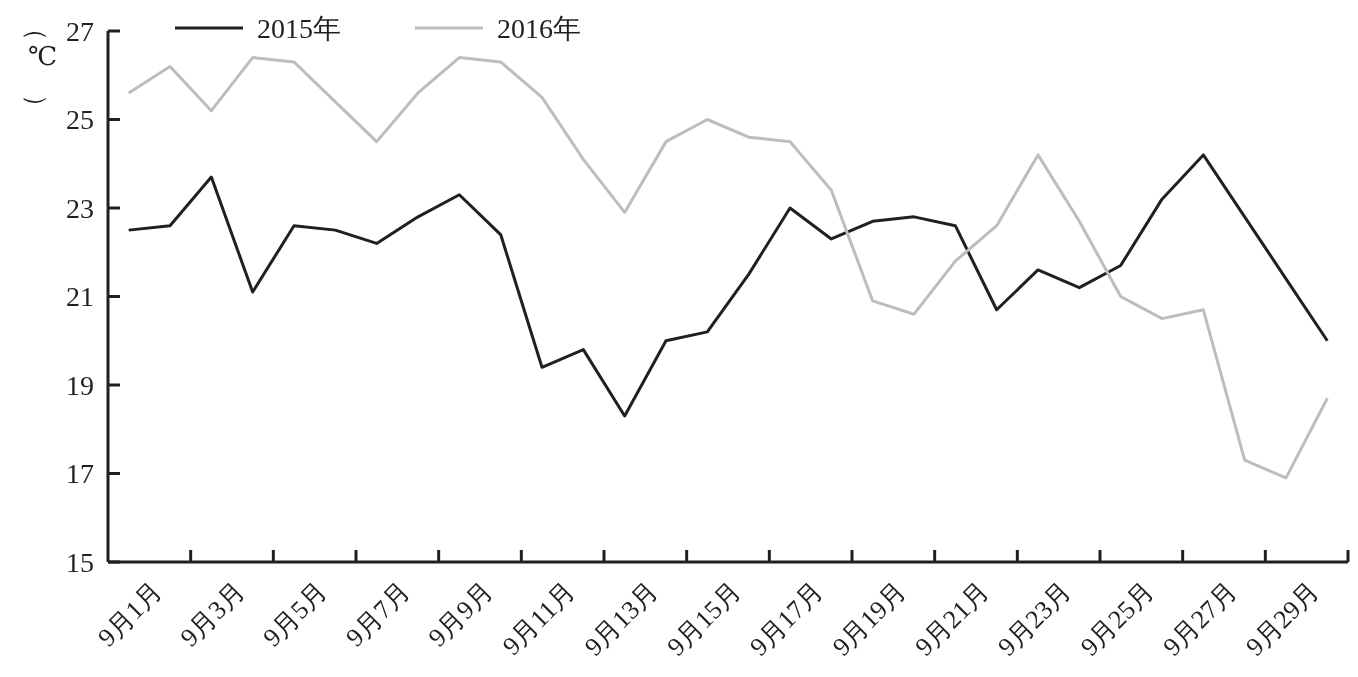 The image size is (1358, 677). What do you see at coordinates (704, 619) in the screenshot?
I see `x-tick-label: 9月15月` at bounding box center [704, 619].